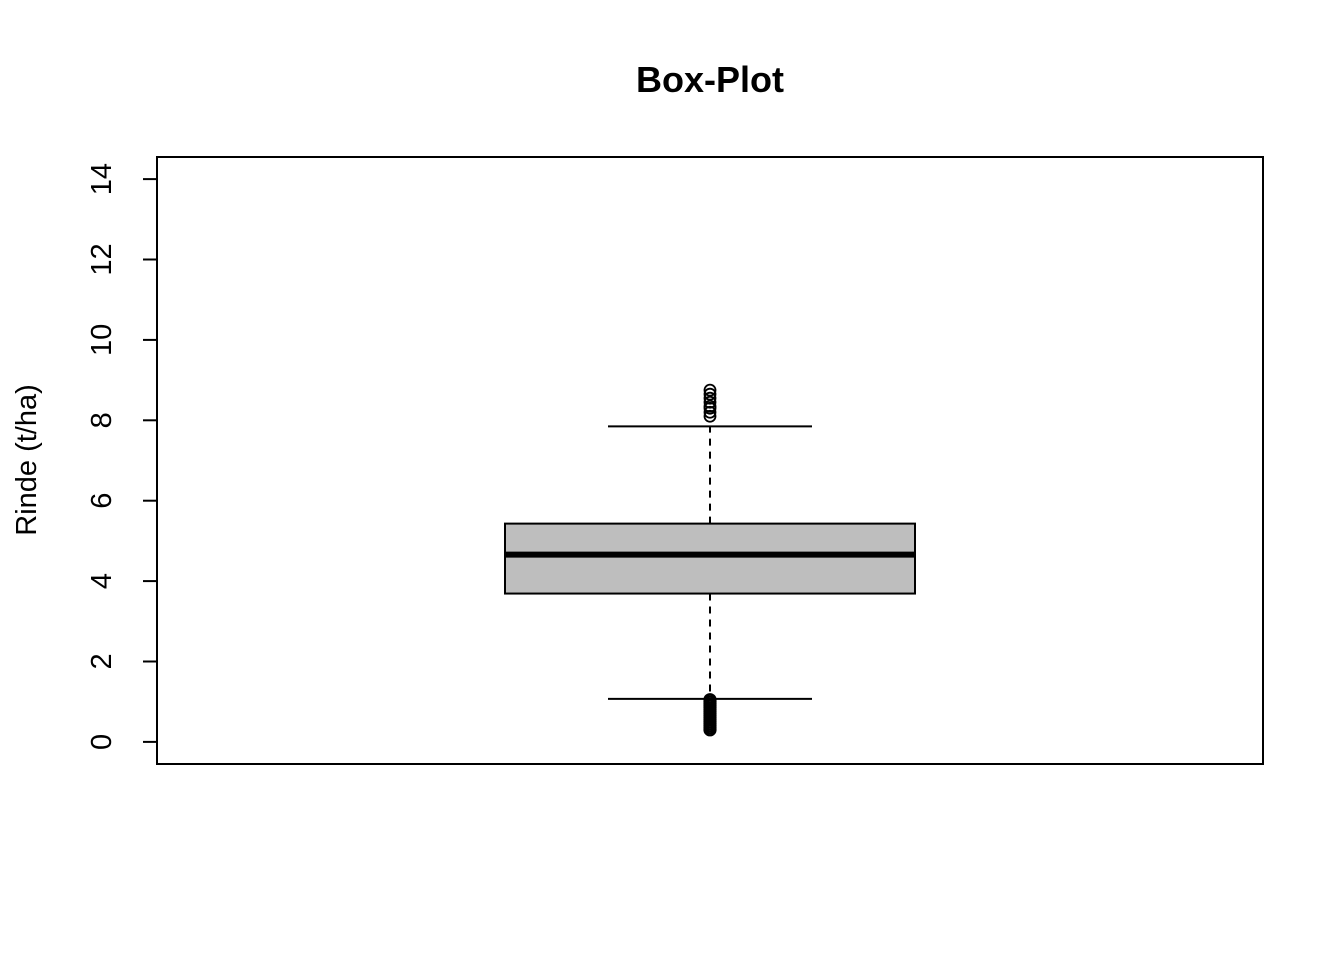 Image resolution: width=1344 pixels, height=960 pixels. I want to click on y-tick-label-3: 6, so click(102, 501).